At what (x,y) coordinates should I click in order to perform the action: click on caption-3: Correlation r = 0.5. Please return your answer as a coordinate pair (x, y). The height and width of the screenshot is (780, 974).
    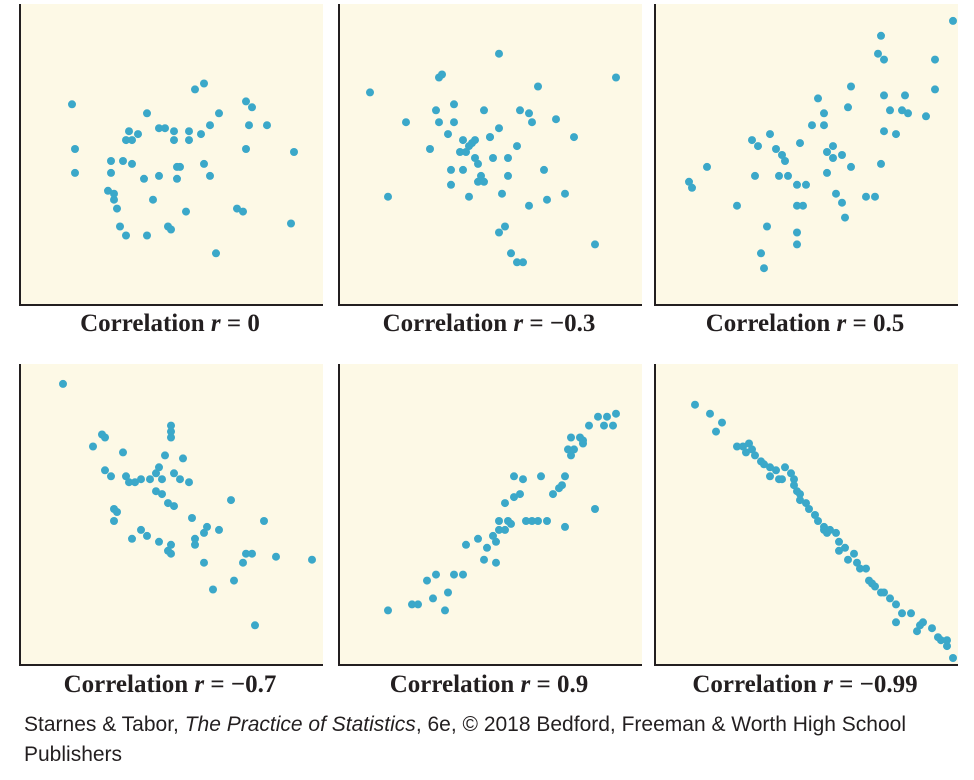
    Looking at the image, I should click on (805, 324).